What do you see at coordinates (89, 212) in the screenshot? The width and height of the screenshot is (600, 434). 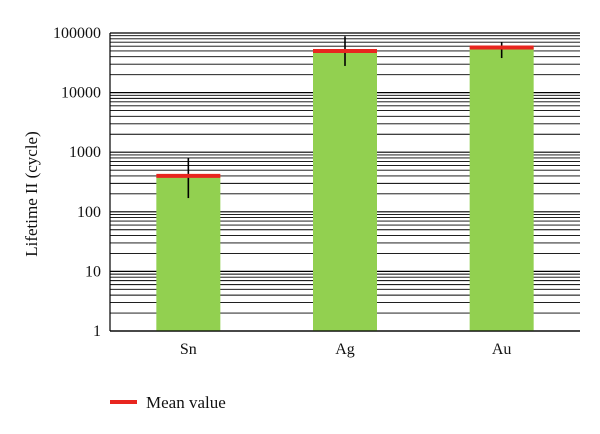 I see `y-tick-label: 100` at bounding box center [89, 212].